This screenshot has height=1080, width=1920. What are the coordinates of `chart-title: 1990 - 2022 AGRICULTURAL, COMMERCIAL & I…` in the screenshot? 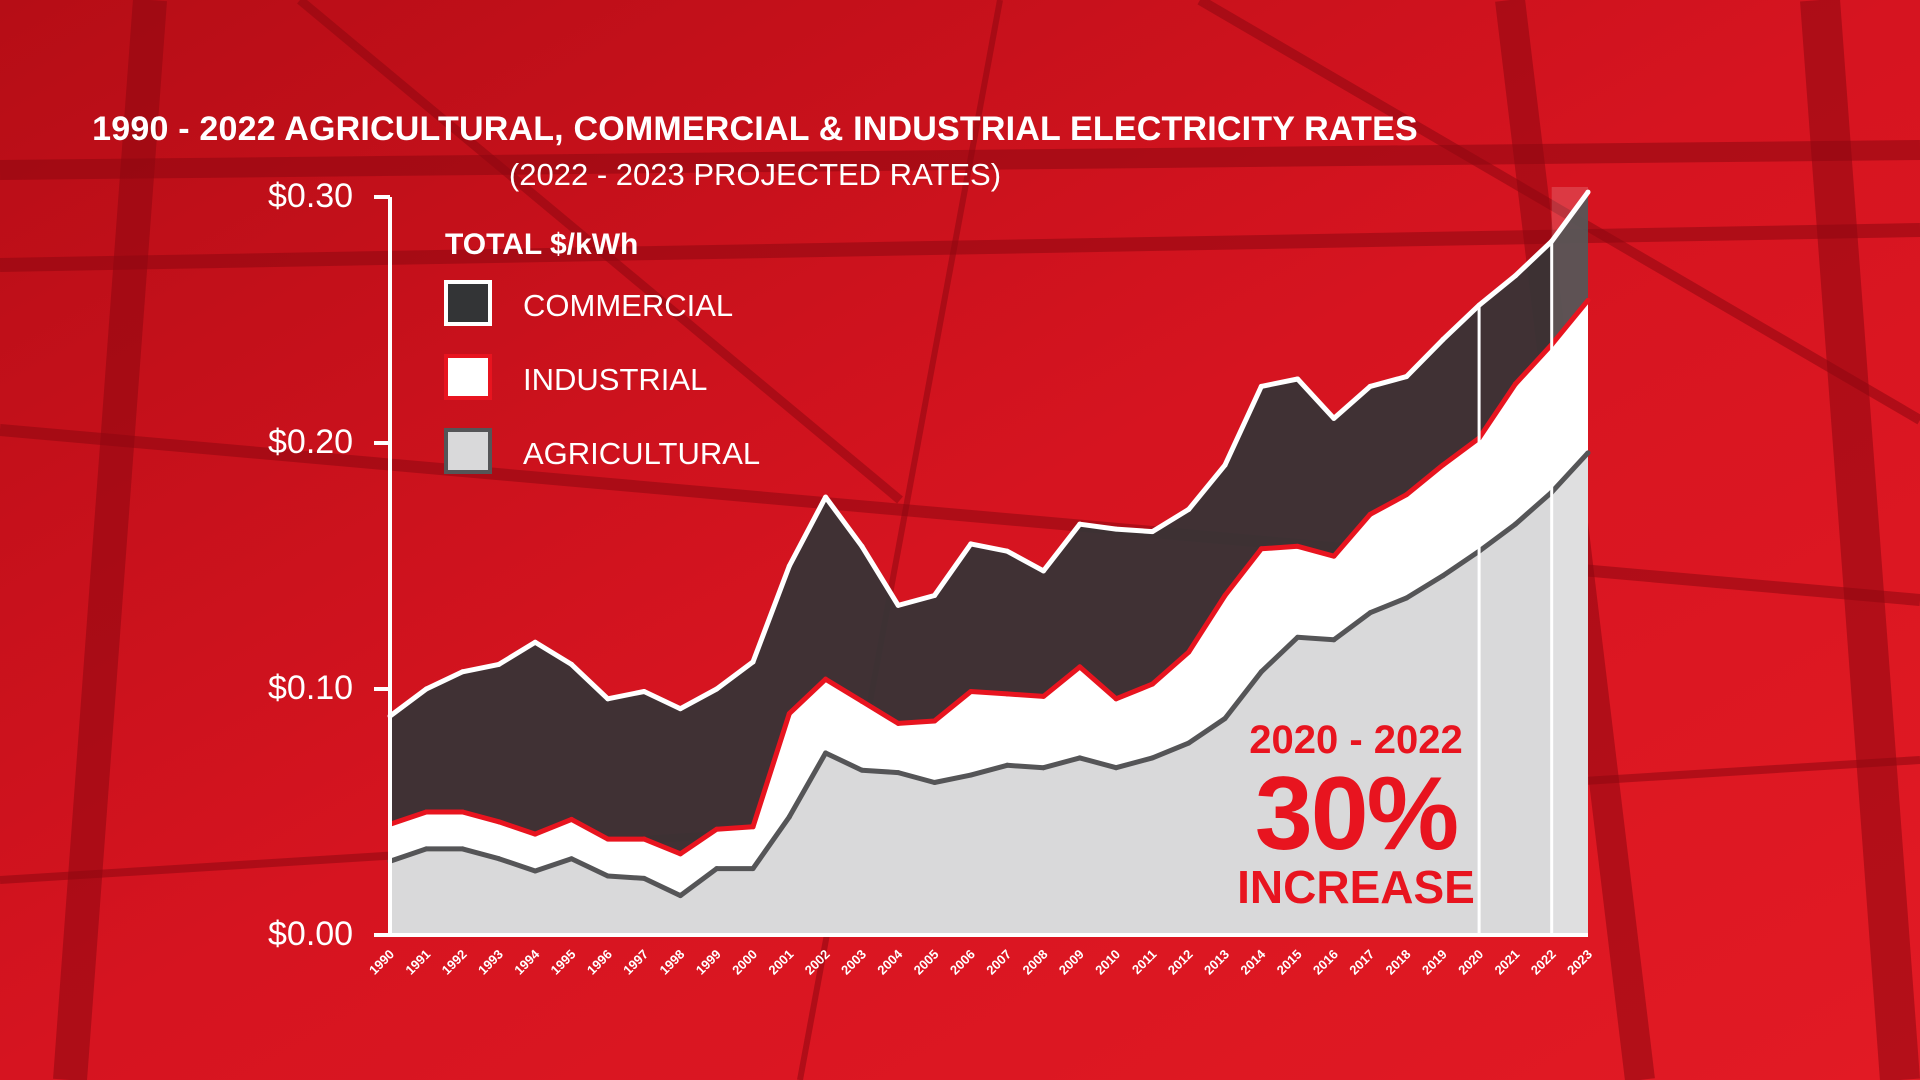 It's located at (755, 129).